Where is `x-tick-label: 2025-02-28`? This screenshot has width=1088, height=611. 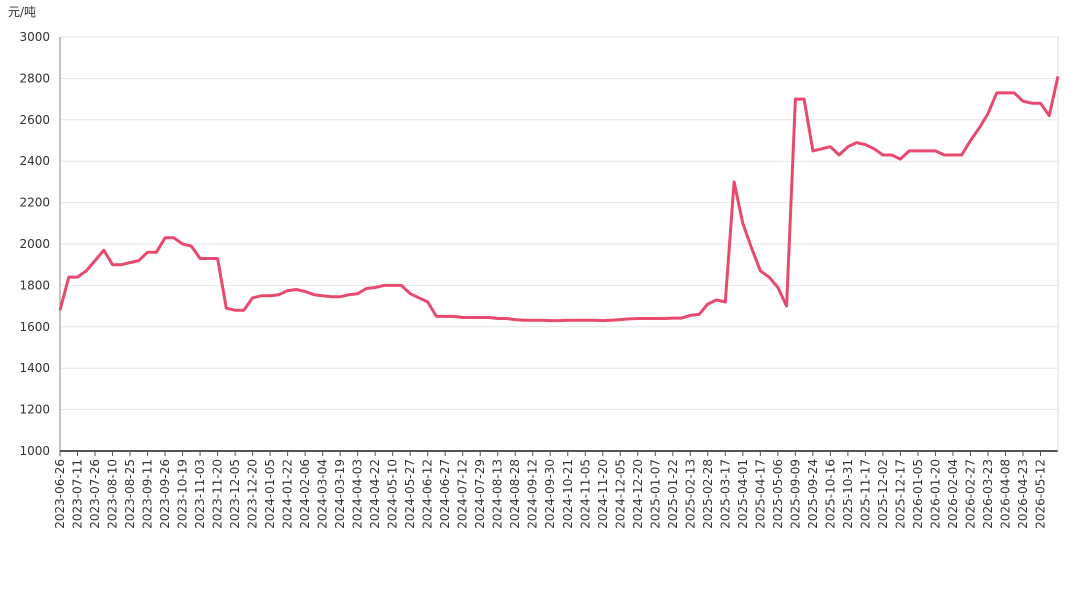
x-tick-label: 2025-02-28 is located at coordinates (708, 494).